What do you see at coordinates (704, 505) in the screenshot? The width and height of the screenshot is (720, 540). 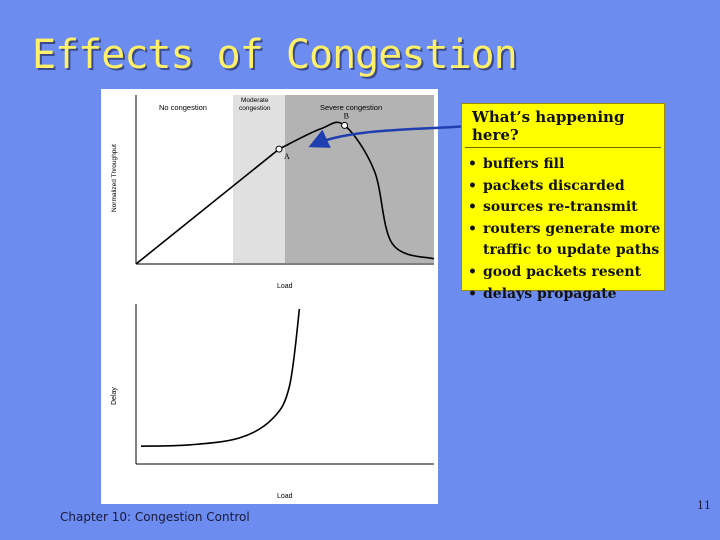 I see `page-number: 11` at bounding box center [704, 505].